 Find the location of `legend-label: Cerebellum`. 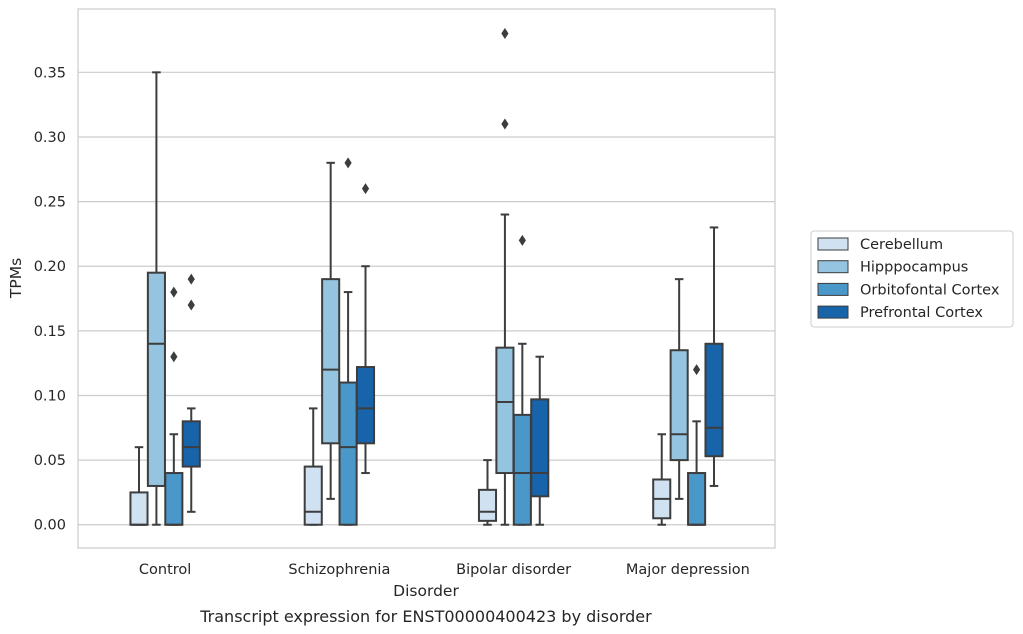

legend-label: Cerebellum is located at coordinates (901, 245).